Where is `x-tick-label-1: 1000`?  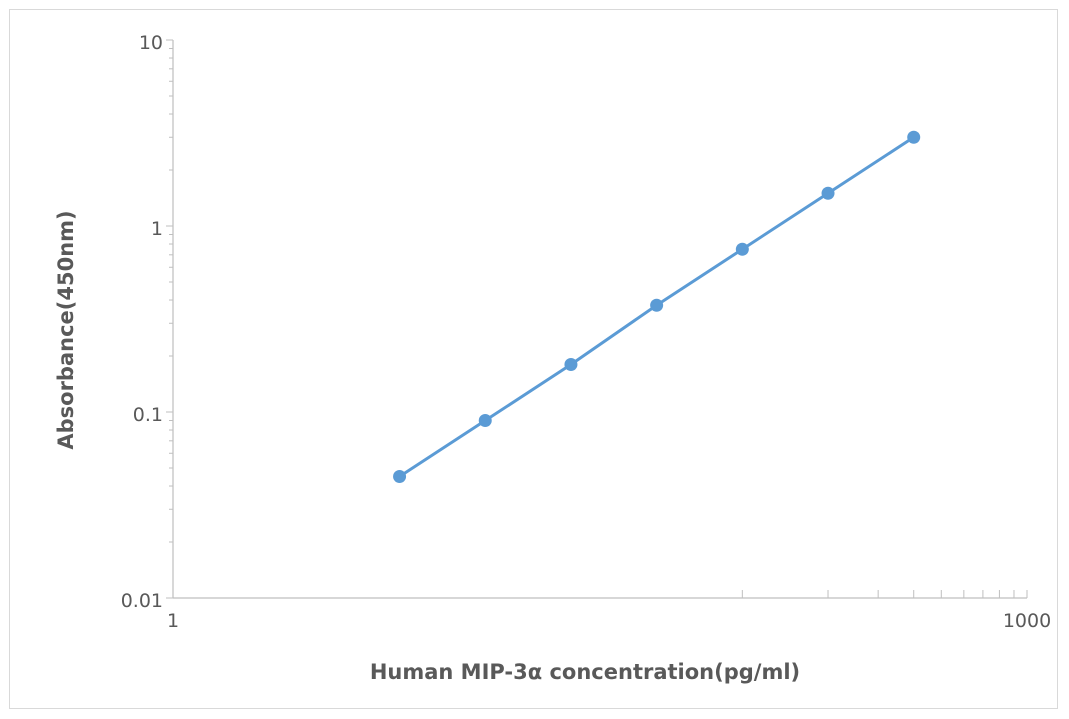 x-tick-label-1: 1000 is located at coordinates (1027, 621).